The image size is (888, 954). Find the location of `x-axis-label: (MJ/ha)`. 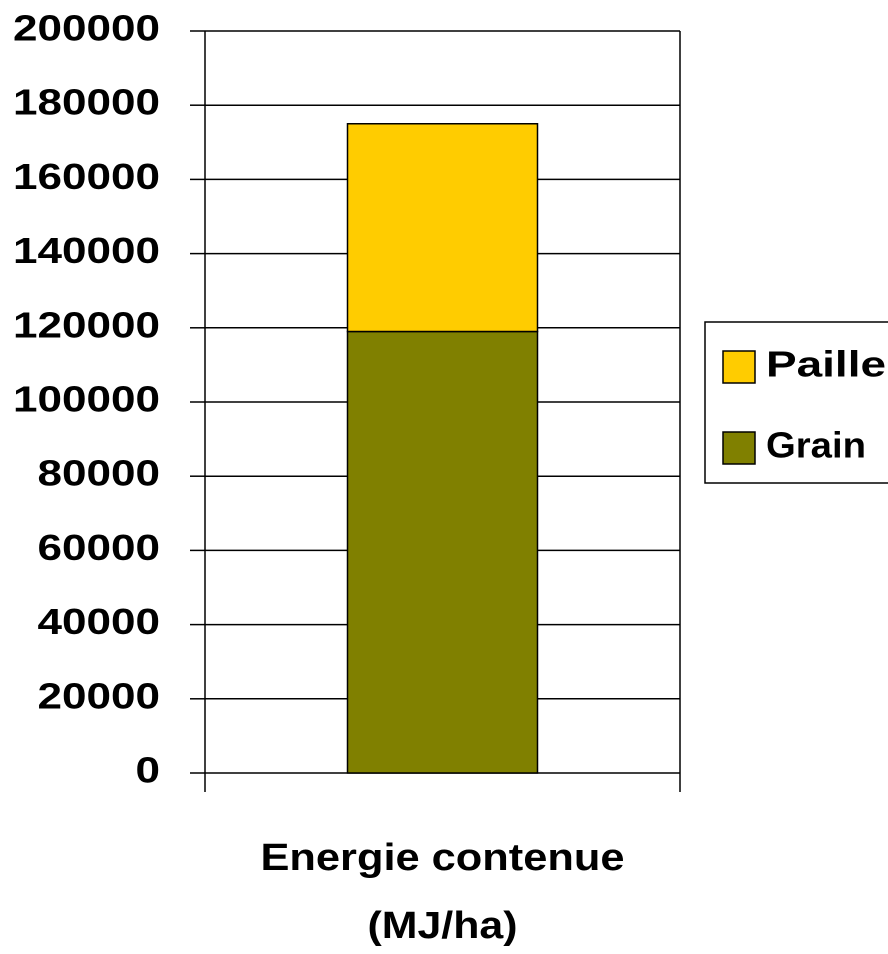

x-axis-label: (MJ/ha) is located at coordinates (443, 926).